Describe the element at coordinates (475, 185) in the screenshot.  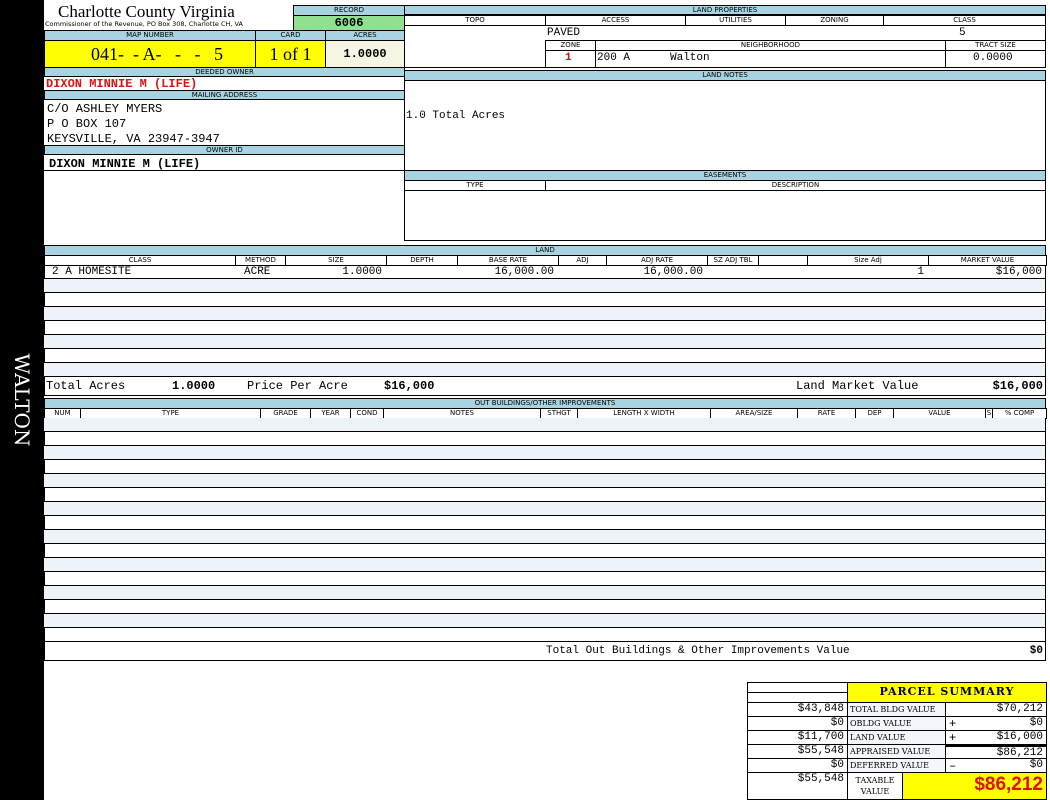
I see `easement-type-label: TYPE` at that location.